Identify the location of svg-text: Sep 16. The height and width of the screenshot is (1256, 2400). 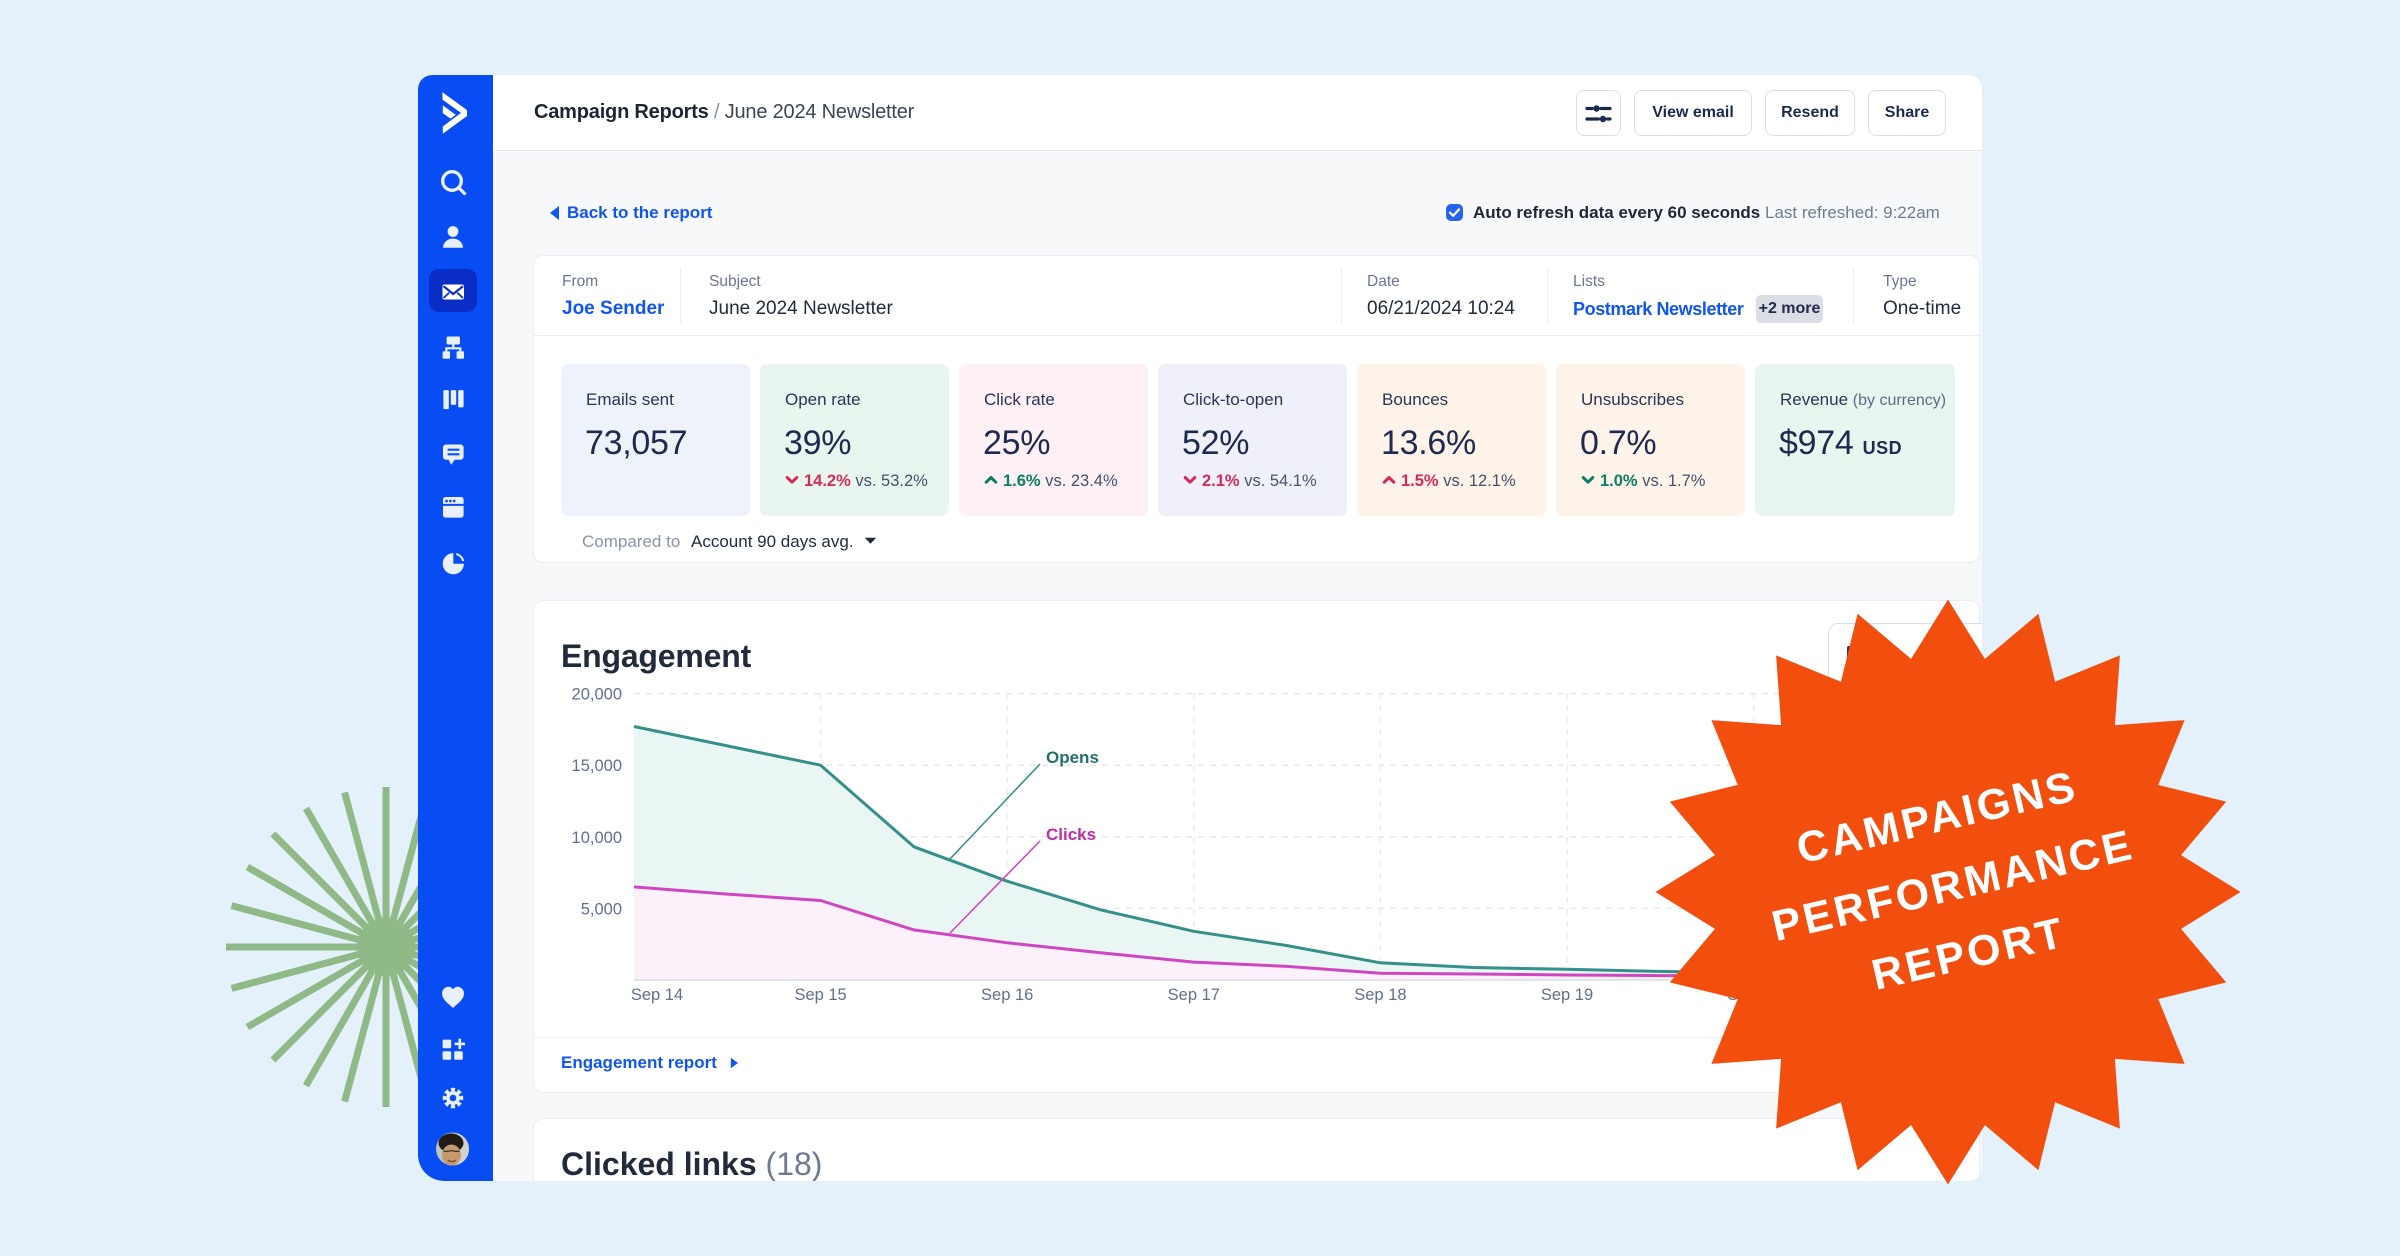
(1007, 995).